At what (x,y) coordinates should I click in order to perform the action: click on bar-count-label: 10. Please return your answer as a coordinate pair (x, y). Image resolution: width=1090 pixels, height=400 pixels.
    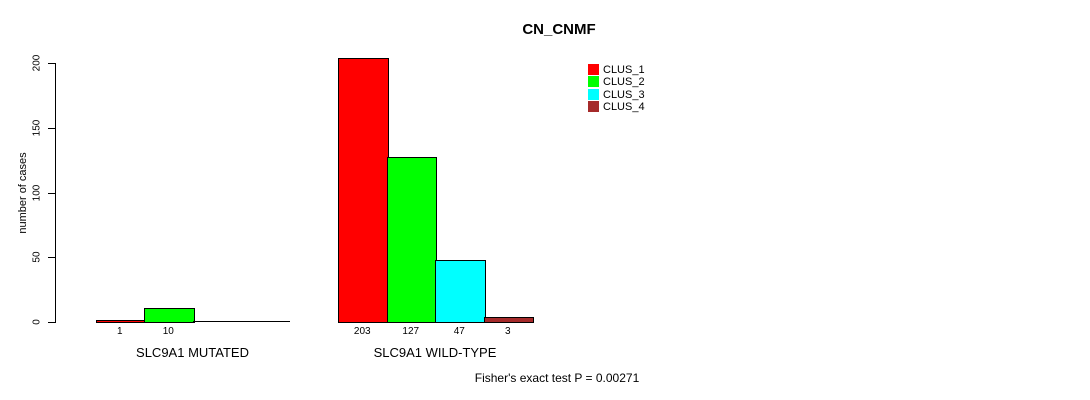
    Looking at the image, I should click on (168, 331).